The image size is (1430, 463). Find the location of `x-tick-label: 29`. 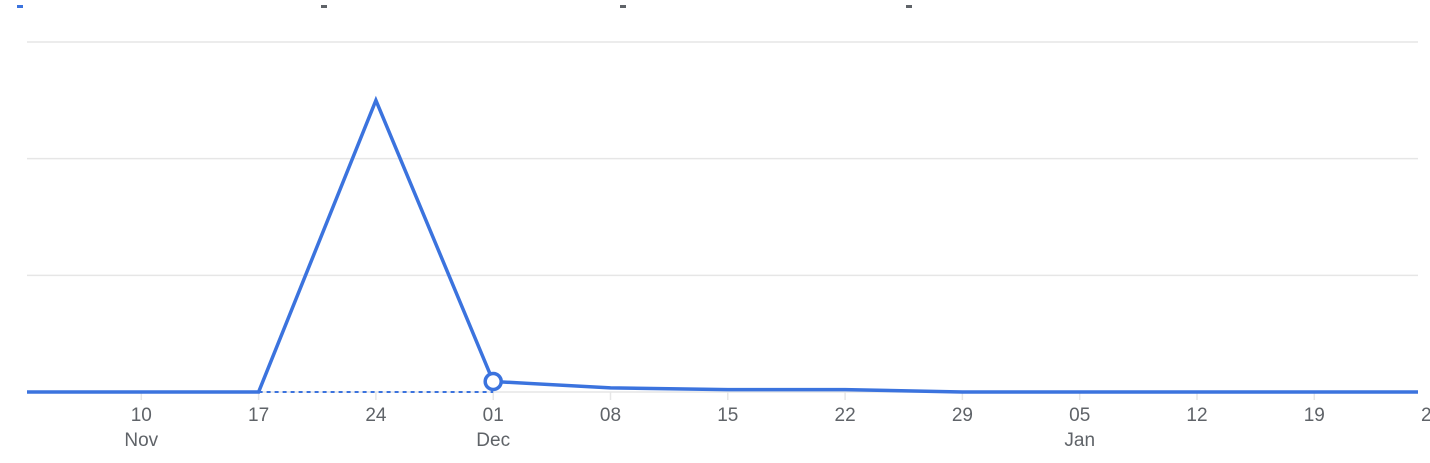

x-tick-label: 29 is located at coordinates (962, 415).